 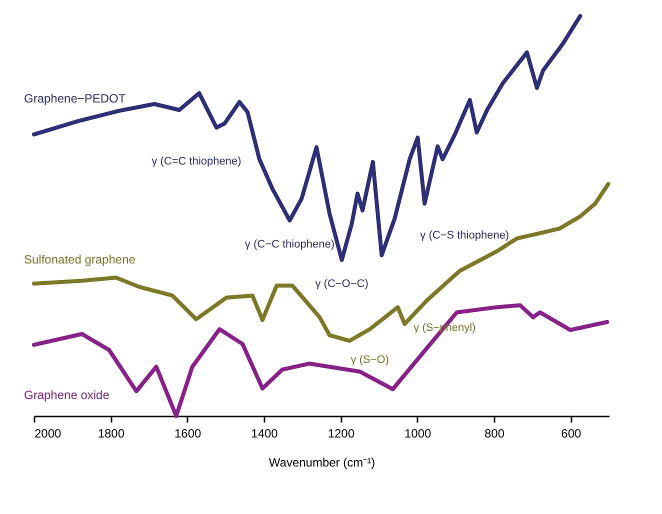 What do you see at coordinates (80, 259) in the screenshot?
I see `series-label: Sulfonated graphene` at bounding box center [80, 259].